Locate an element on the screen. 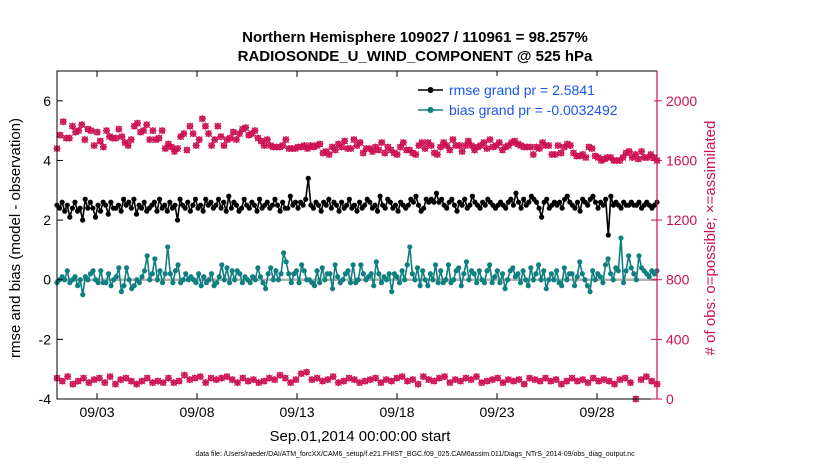 The width and height of the screenshot is (830, 470). y-right-tick-label: 2000 is located at coordinates (681, 101).